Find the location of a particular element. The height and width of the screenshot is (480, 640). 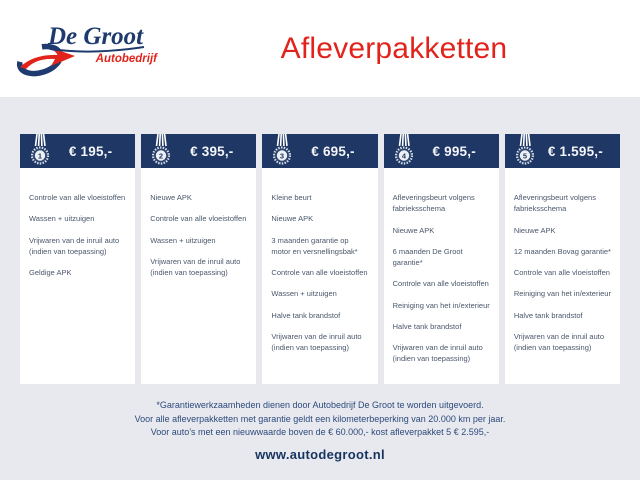

svg-text: 3 is located at coordinates (282, 155).